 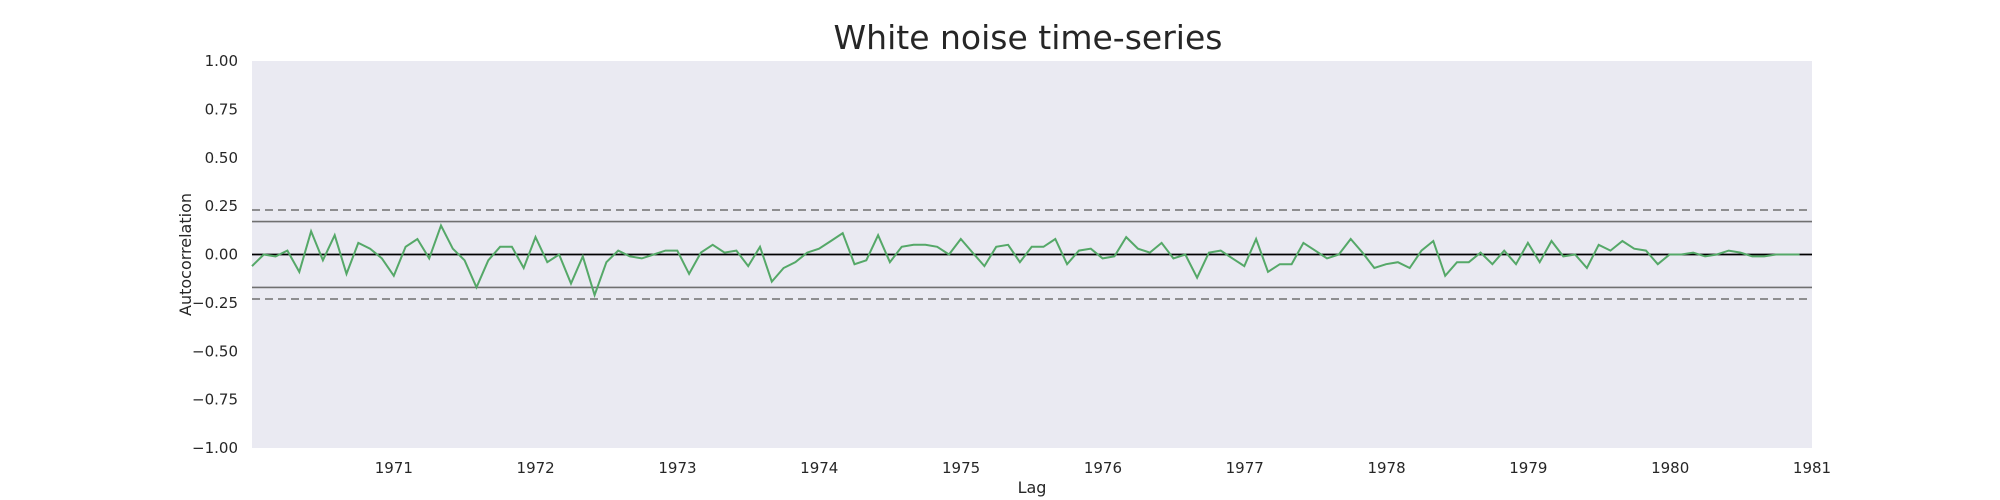 I want to click on y-tick-label: 0.25, so click(x=221, y=206).